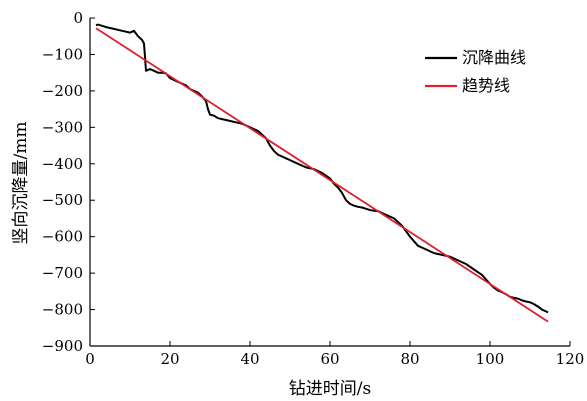  Describe the element at coordinates (570, 359) in the screenshot. I see `x-tick-label: 120` at that location.